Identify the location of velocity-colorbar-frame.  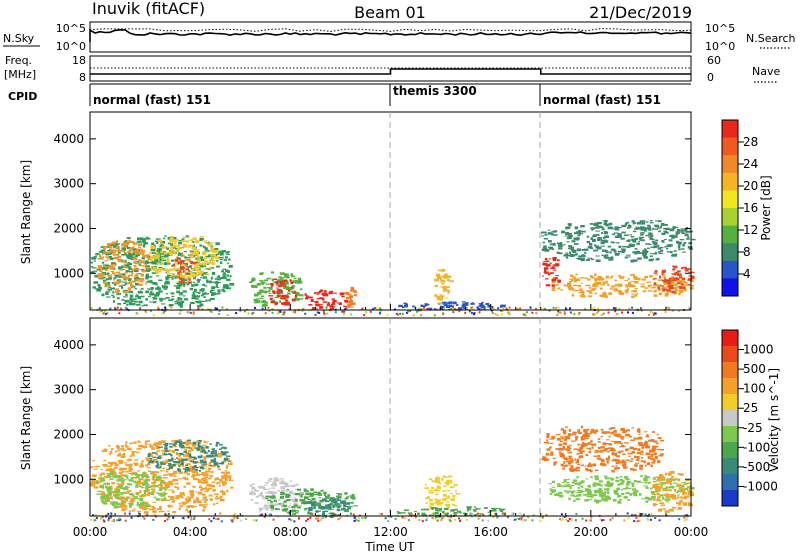
(730, 418).